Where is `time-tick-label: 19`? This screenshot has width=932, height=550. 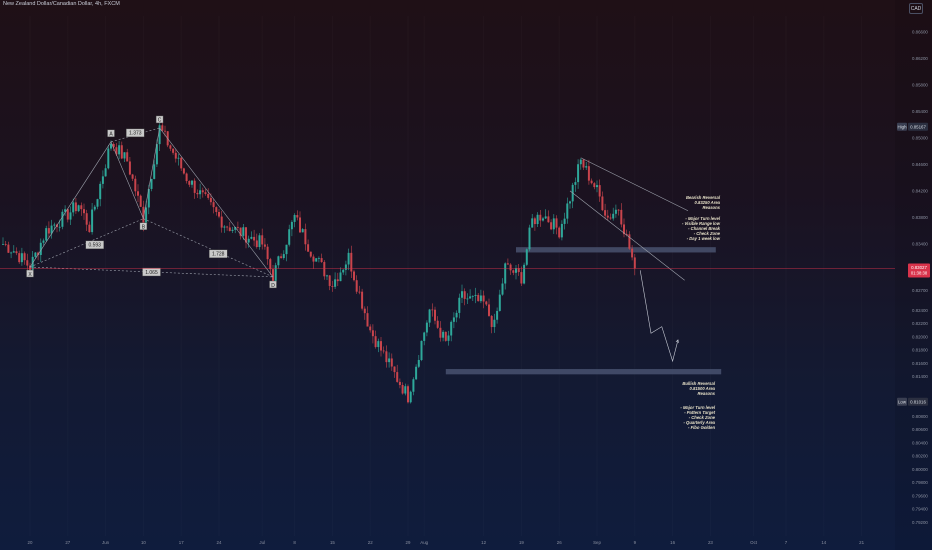
time-tick-label: 19 is located at coordinates (521, 542).